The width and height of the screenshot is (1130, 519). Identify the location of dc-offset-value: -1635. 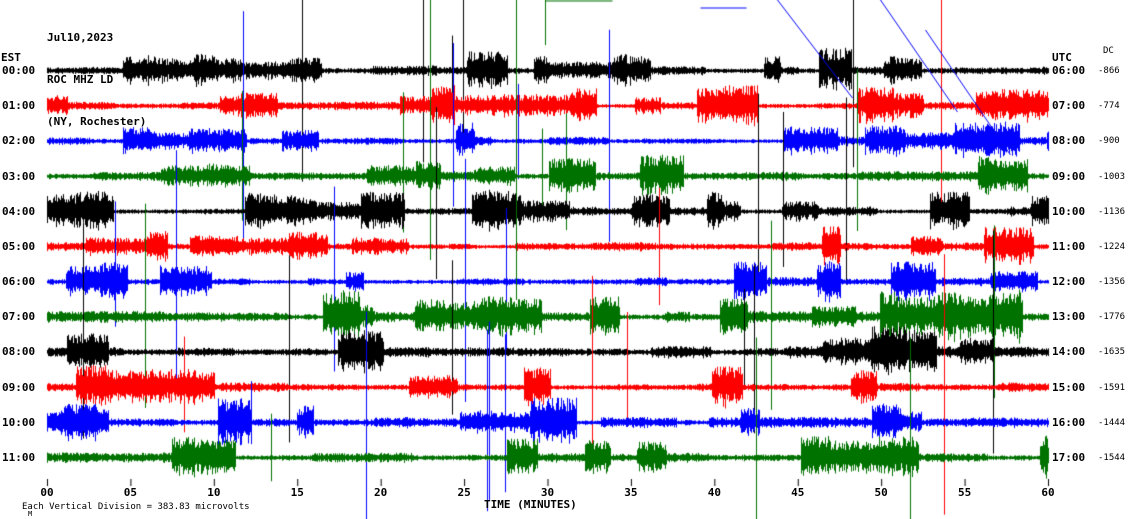
(1112, 352).